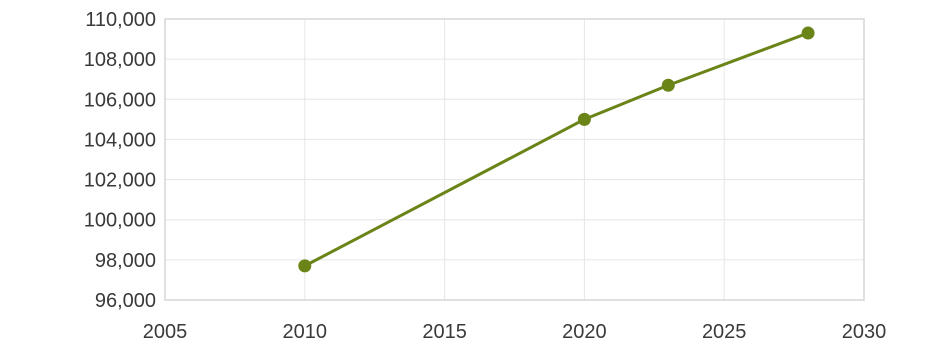  I want to click on y-tick-label: 98,000, so click(125, 261).